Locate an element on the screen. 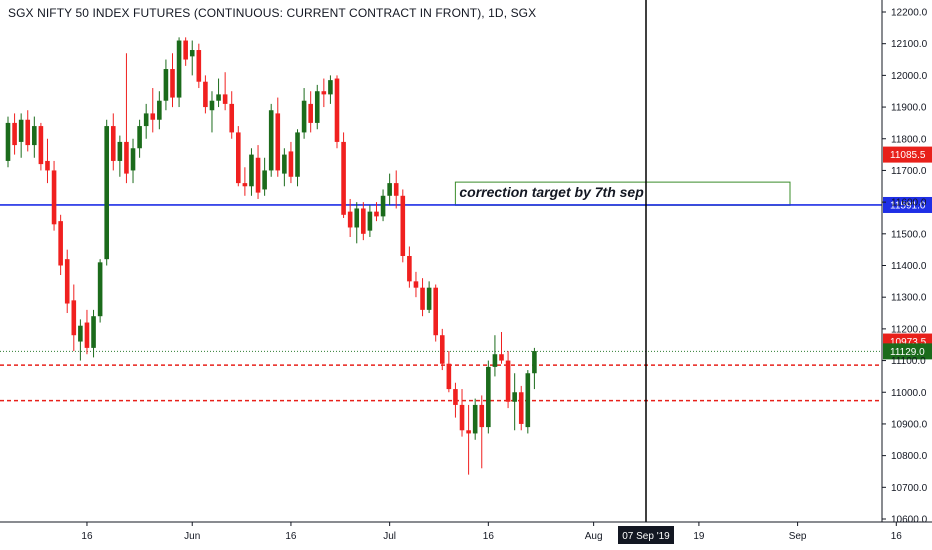 Image resolution: width=932 pixels, height=550 pixels. date-marker-label: 07 Sep '19 is located at coordinates (646, 535).